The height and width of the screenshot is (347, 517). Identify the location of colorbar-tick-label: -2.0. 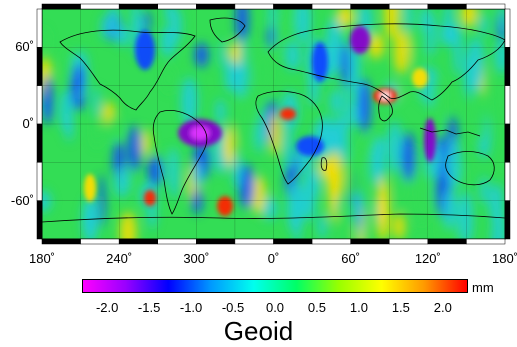
(107, 307).